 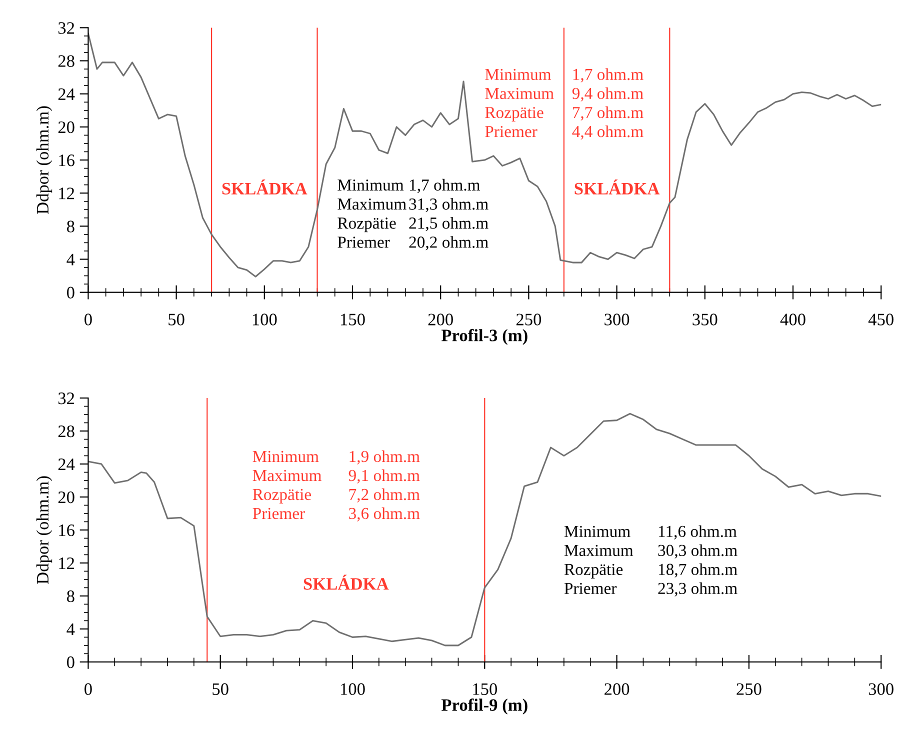 I want to click on text: Rozpätie 7,2 ohm.m, so click(x=336, y=496).